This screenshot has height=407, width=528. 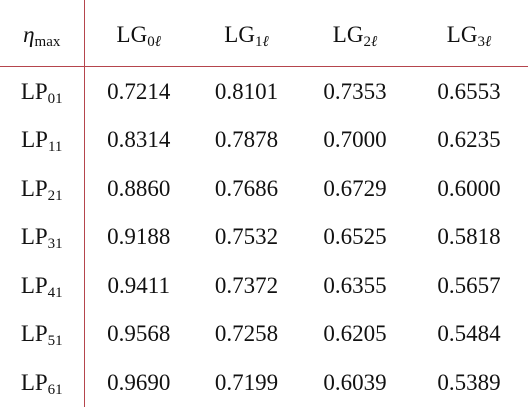 I want to click on row-header-lp31: LP31, so click(x=42, y=236).